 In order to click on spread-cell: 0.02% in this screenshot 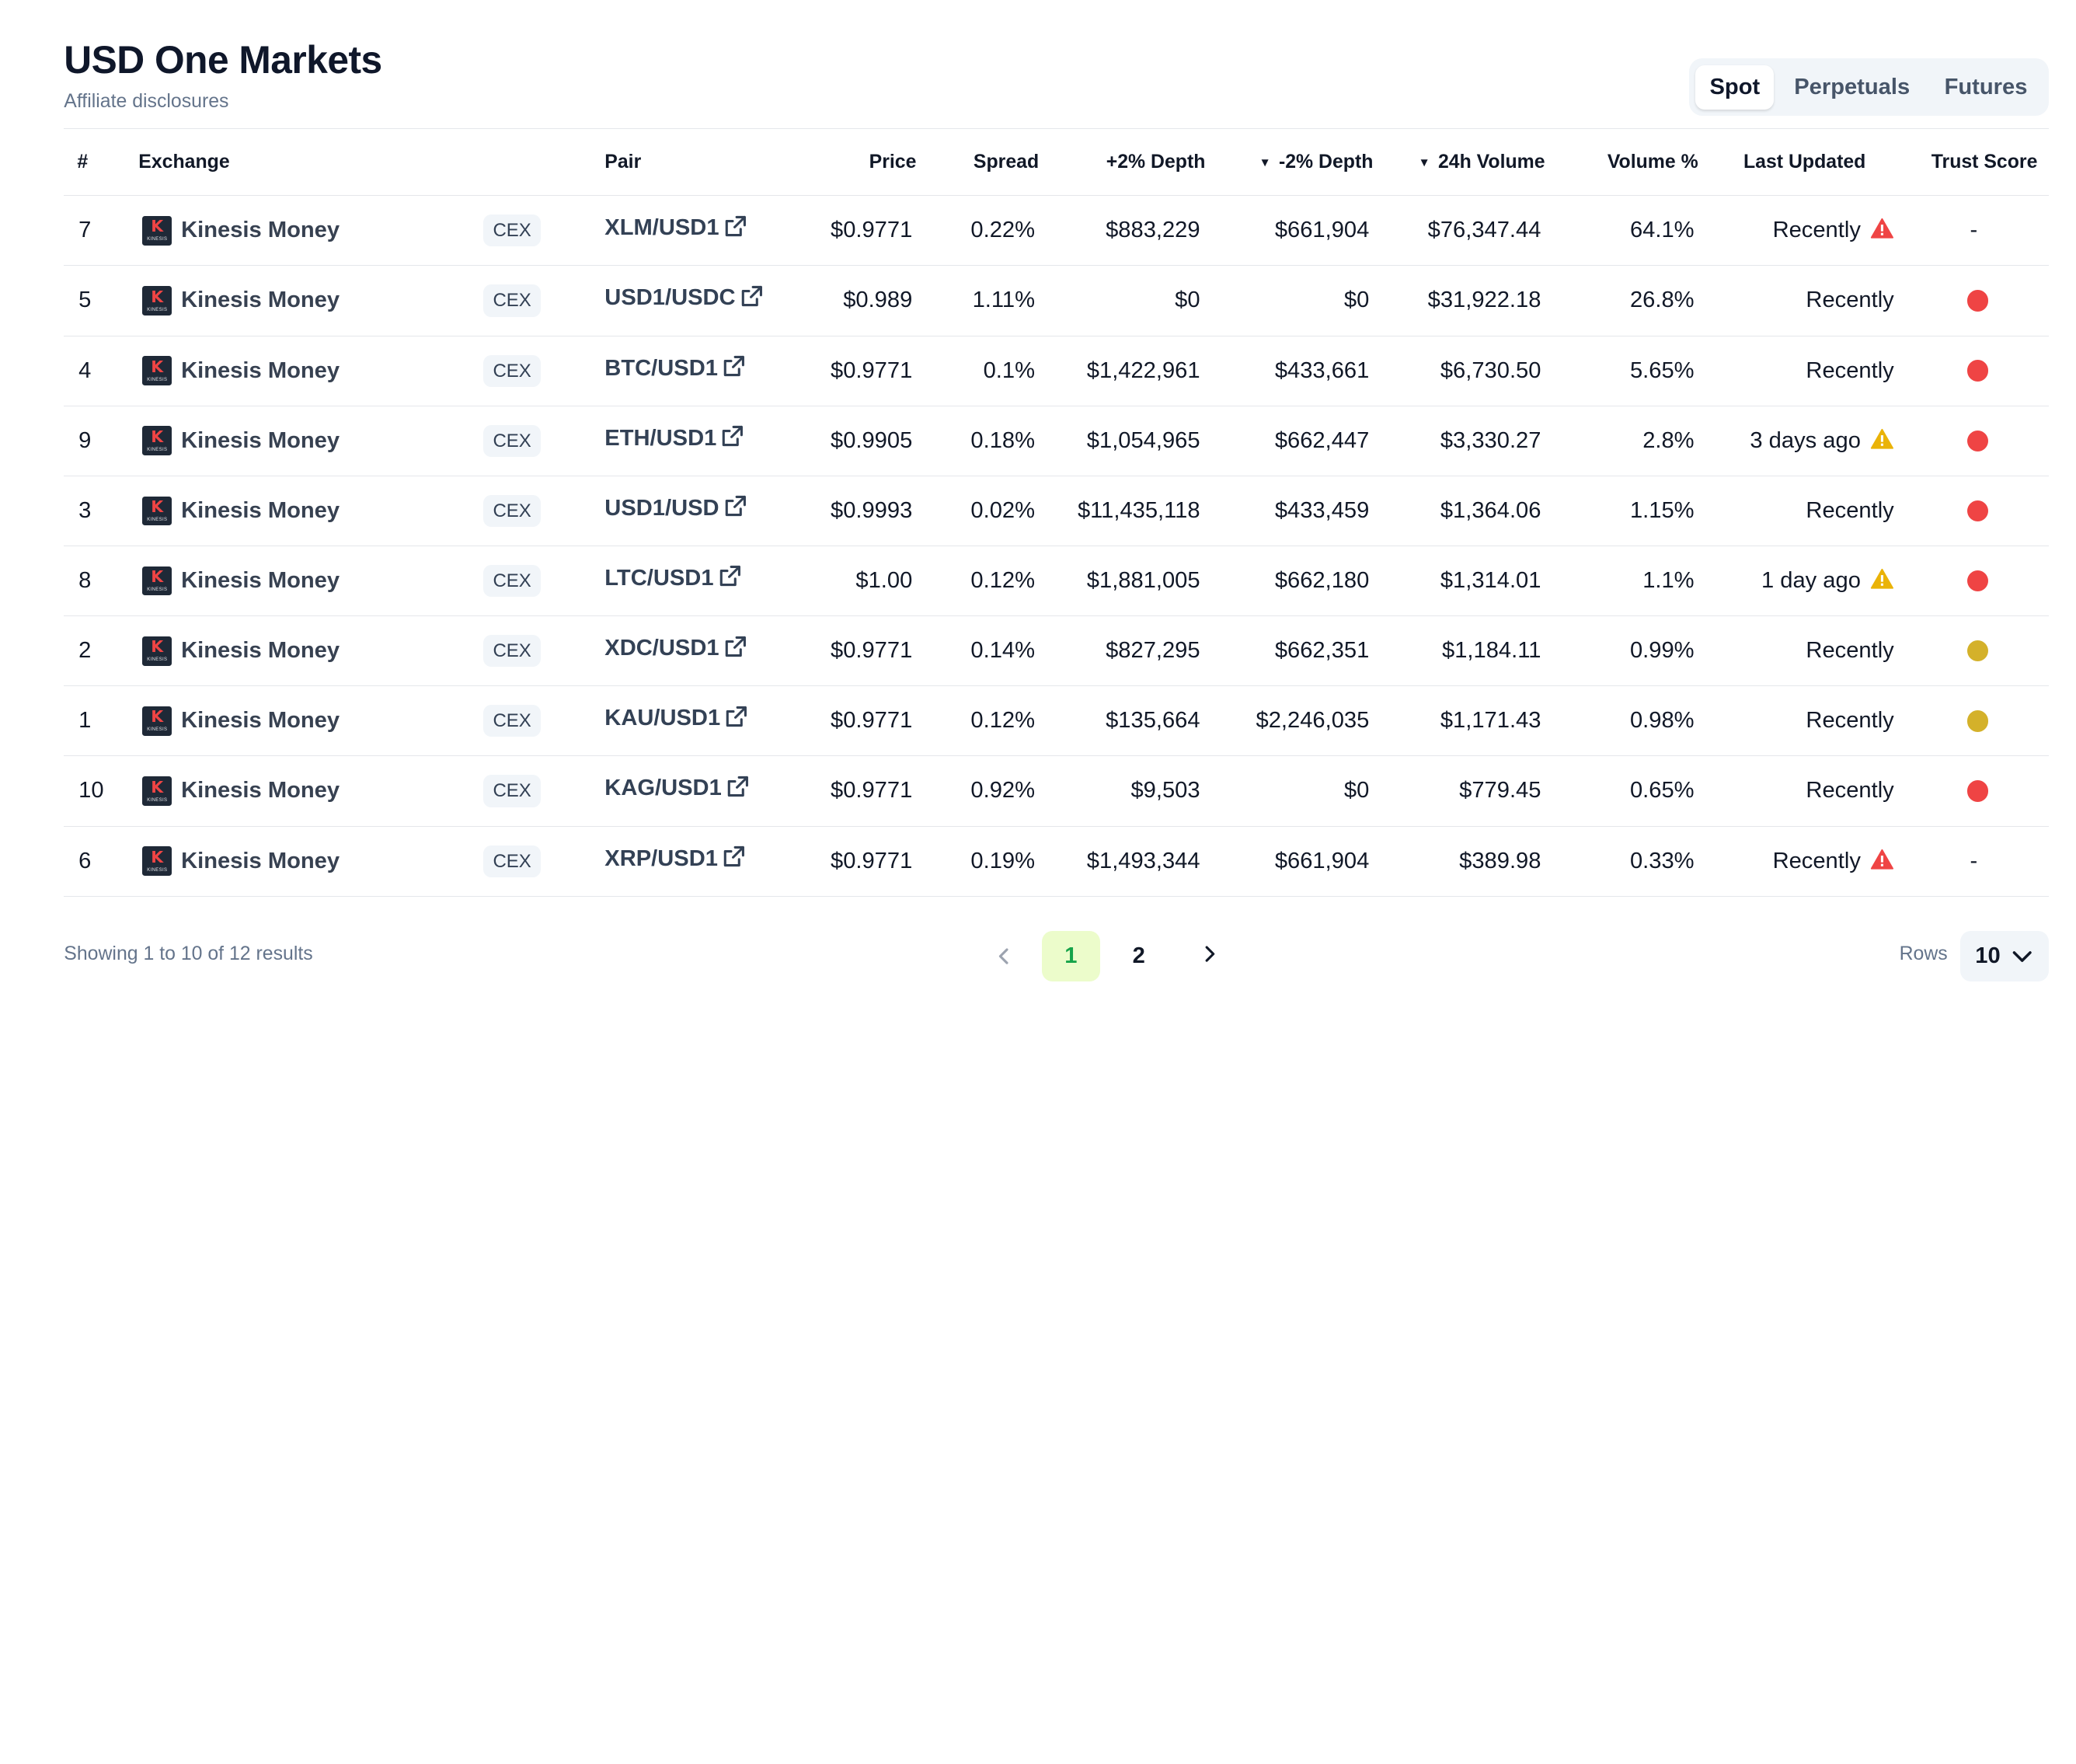, I will do `click(1002, 510)`.